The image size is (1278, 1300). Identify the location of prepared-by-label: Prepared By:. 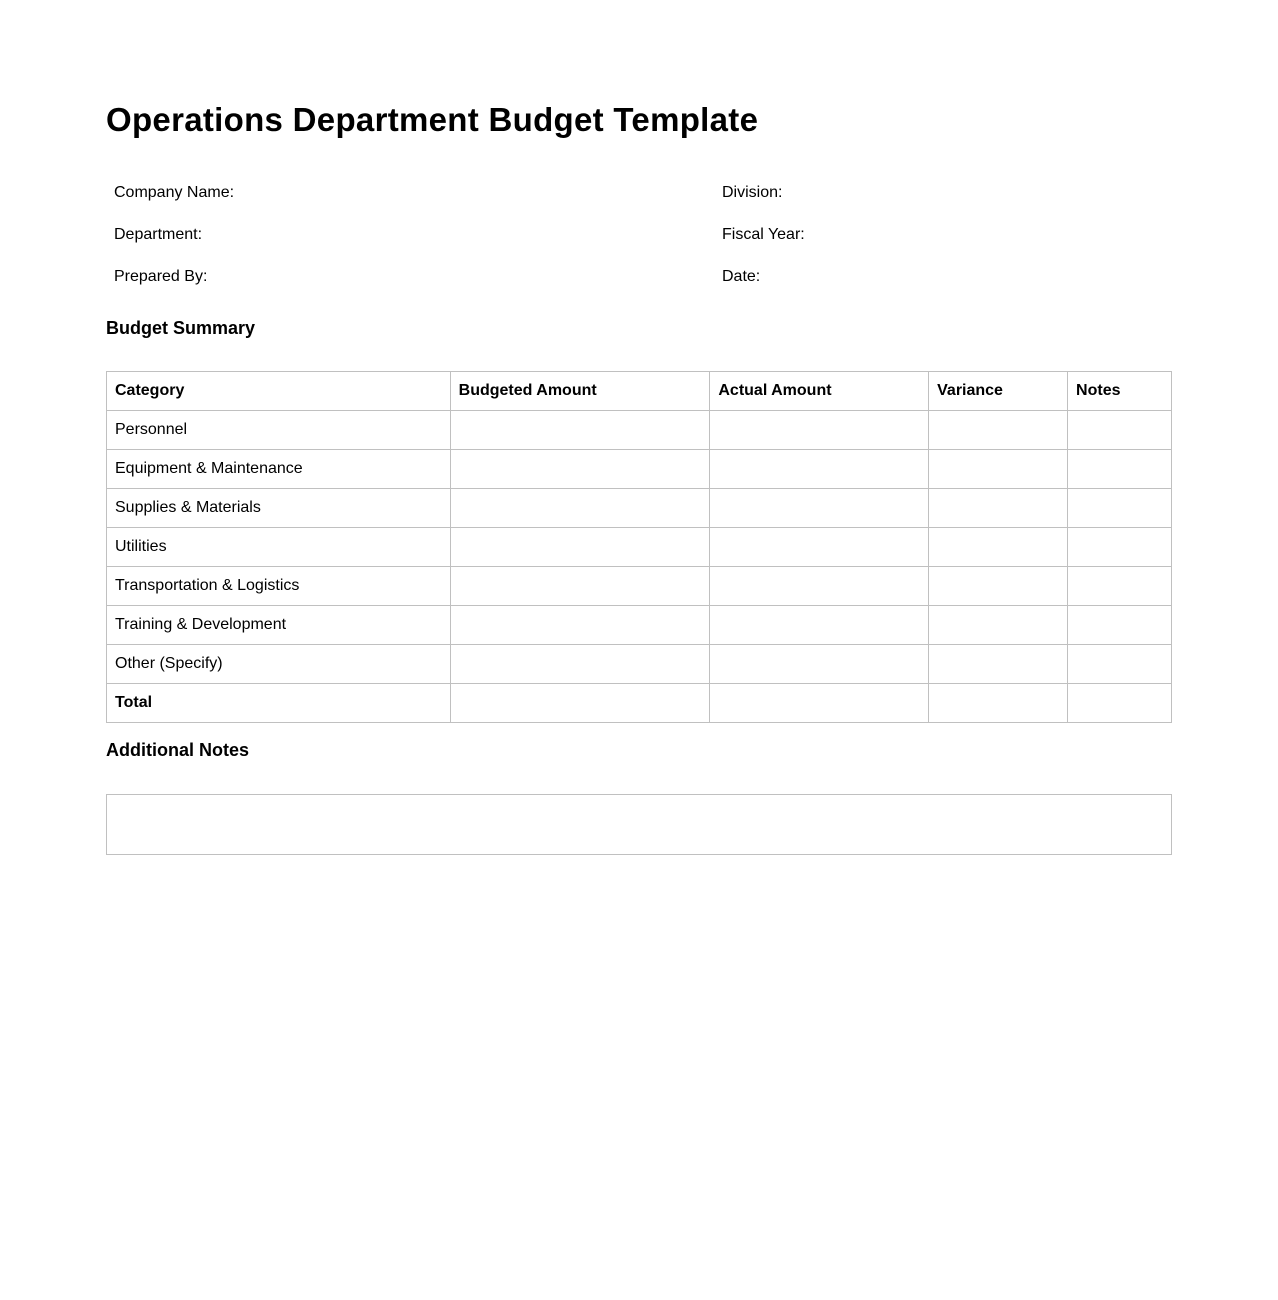
(161, 276).